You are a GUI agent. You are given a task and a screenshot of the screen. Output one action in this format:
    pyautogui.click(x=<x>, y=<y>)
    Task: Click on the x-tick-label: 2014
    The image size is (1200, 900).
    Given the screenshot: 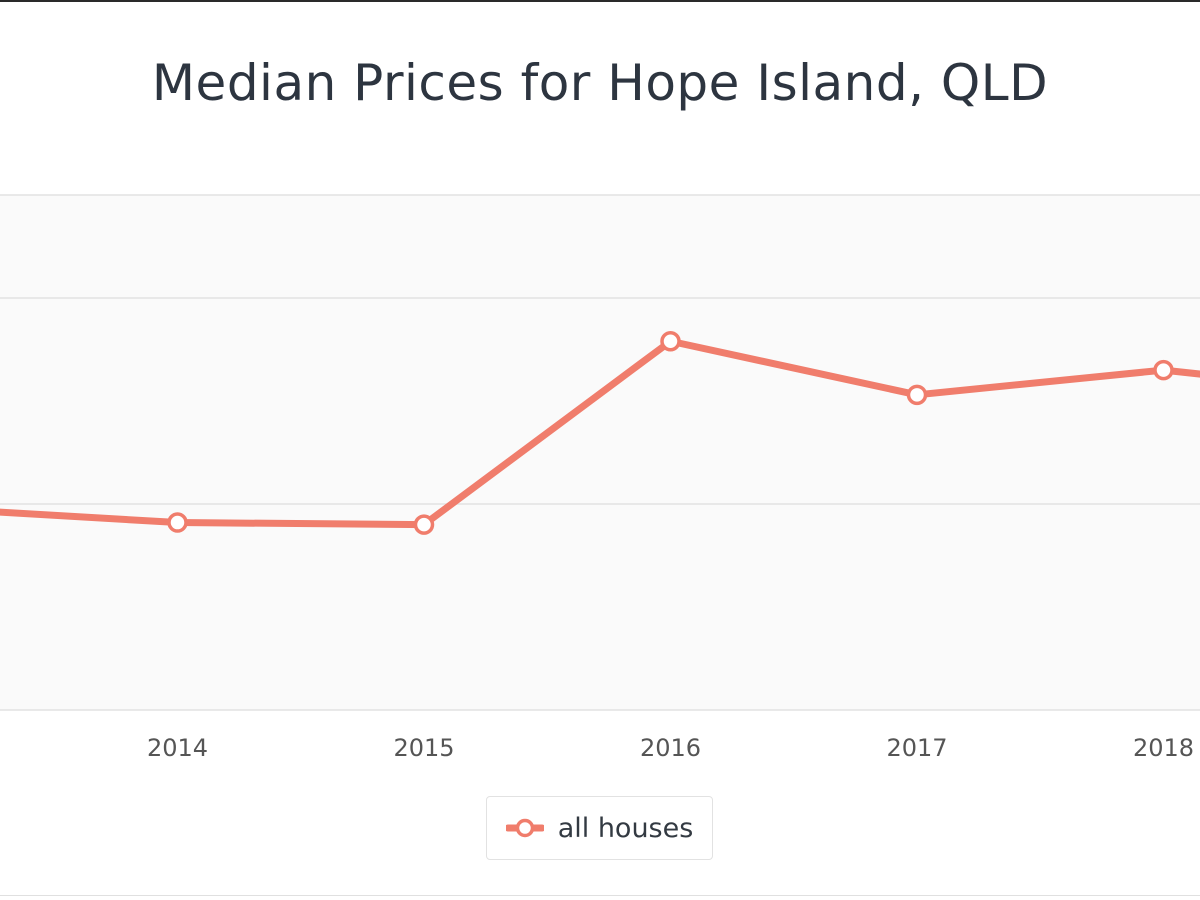 What is the action you would take?
    pyautogui.click(x=177, y=748)
    